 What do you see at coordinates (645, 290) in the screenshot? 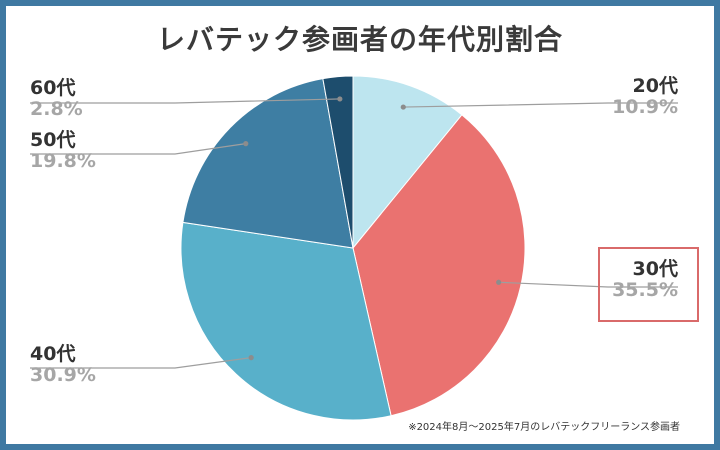
I see `label-30s-value: 35.5%` at bounding box center [645, 290].